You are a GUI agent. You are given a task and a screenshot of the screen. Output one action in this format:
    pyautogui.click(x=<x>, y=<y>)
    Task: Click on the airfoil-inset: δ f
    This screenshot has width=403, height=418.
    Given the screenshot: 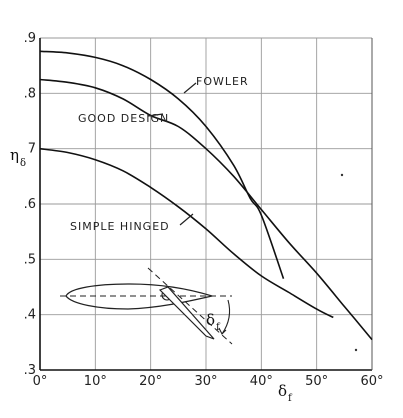 What is the action you would take?
    pyautogui.click(x=146, y=306)
    